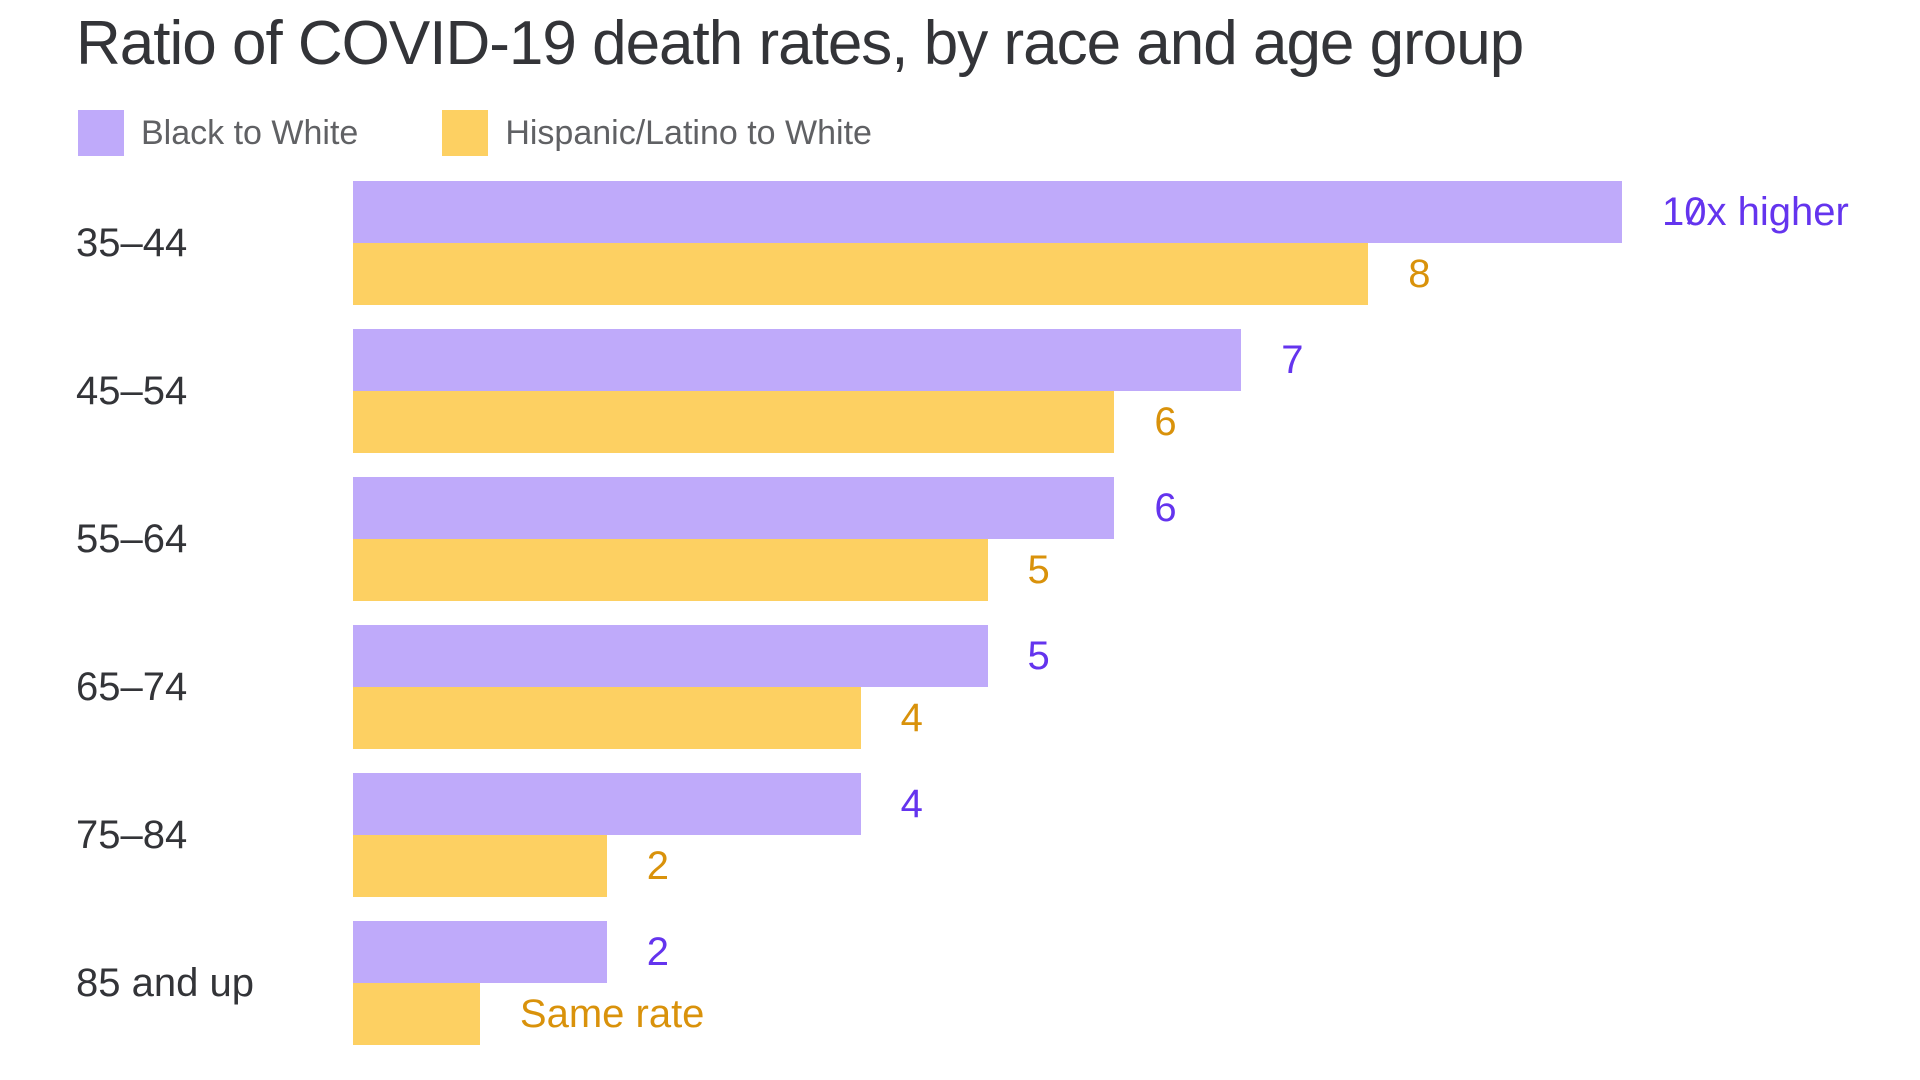 This screenshot has height=1080, width=1920. I want to click on bar-group: 45–54 7 6, so click(998, 391).